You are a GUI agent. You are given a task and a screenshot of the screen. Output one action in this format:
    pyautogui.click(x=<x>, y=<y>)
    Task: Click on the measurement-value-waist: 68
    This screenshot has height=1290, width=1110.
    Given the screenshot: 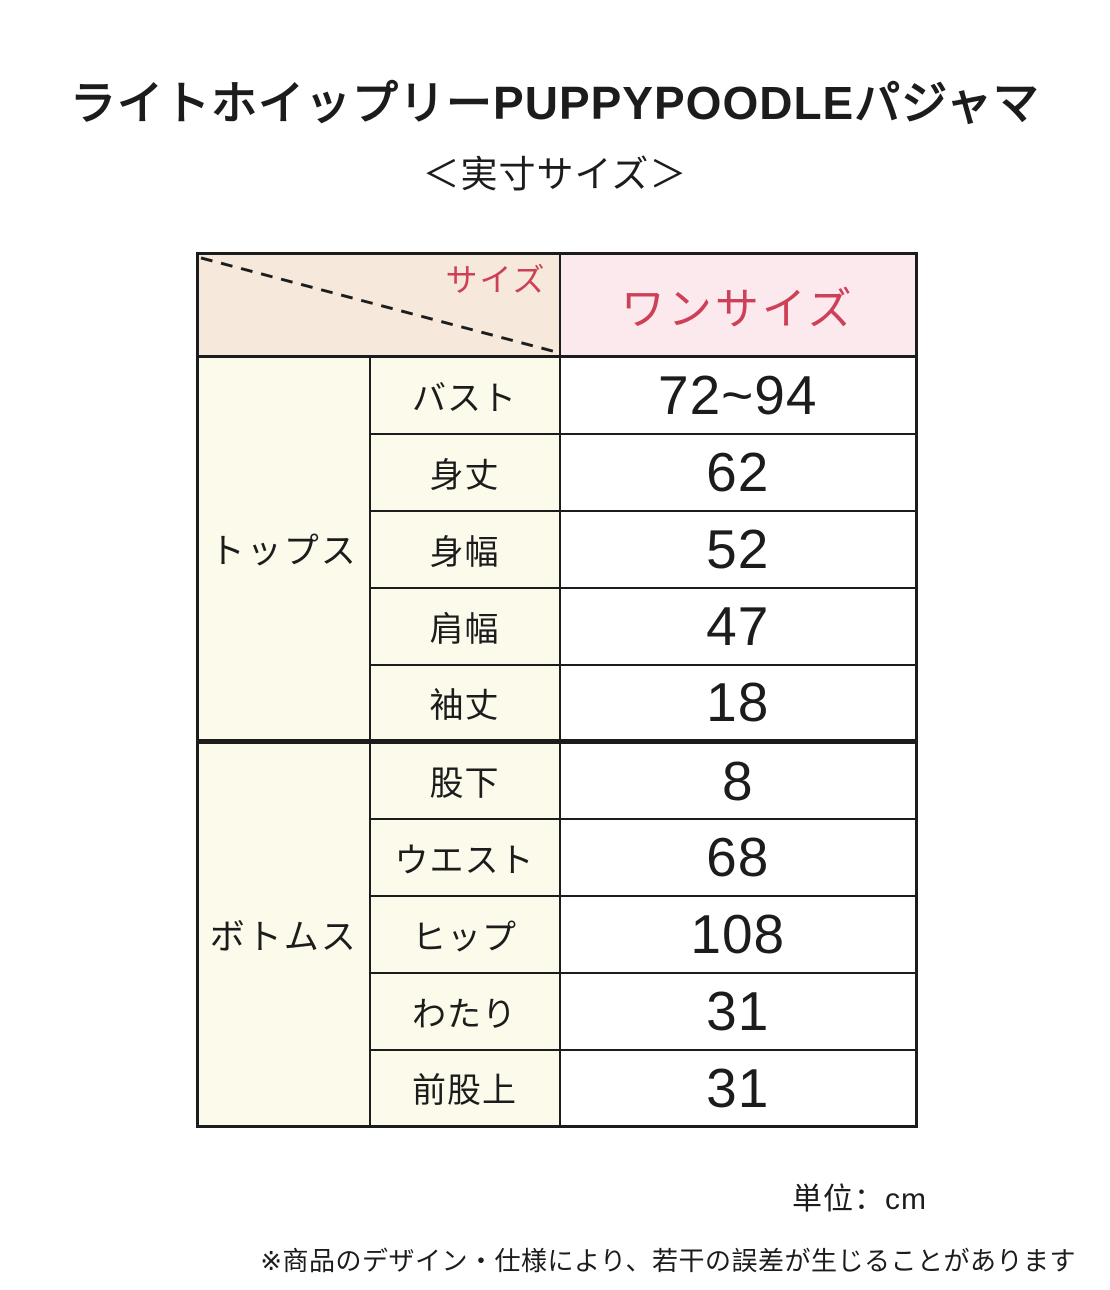 What is the action you would take?
    pyautogui.click(x=738, y=857)
    